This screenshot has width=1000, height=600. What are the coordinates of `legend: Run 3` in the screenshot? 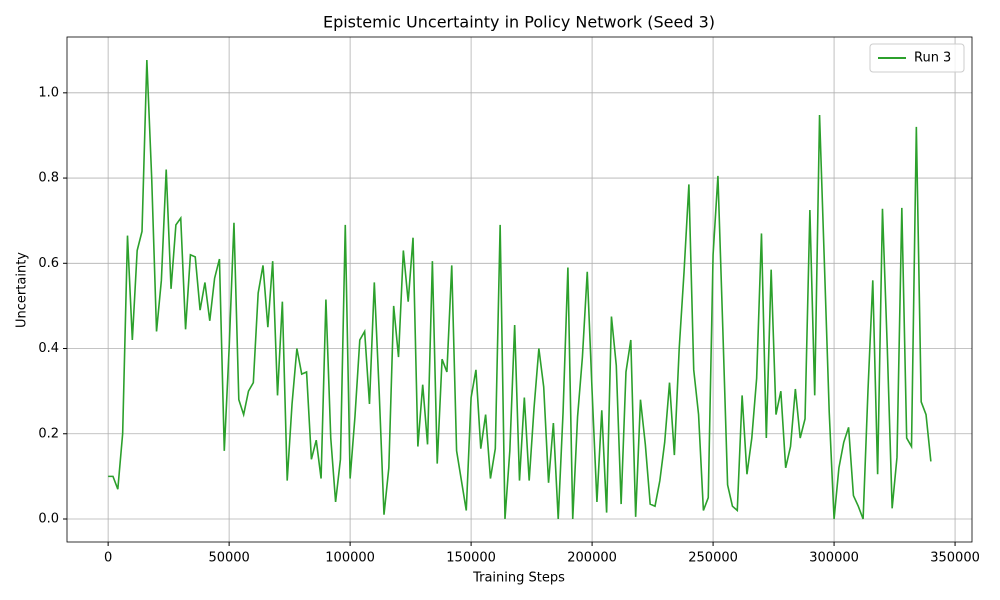 It's located at (917, 58).